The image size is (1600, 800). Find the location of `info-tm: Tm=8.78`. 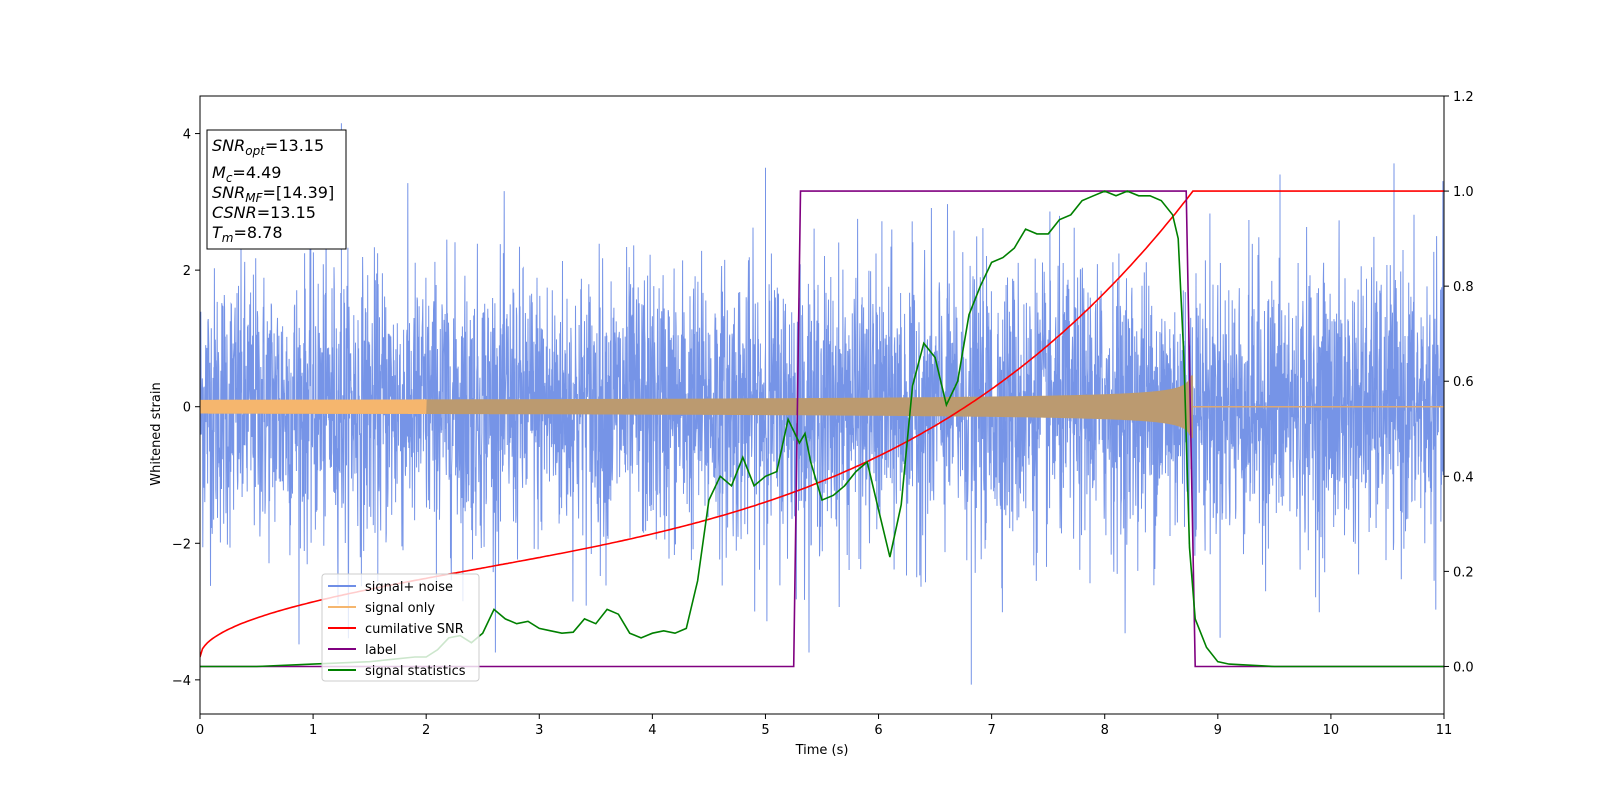

info-tm: Tm=8.78 is located at coordinates (247, 234).